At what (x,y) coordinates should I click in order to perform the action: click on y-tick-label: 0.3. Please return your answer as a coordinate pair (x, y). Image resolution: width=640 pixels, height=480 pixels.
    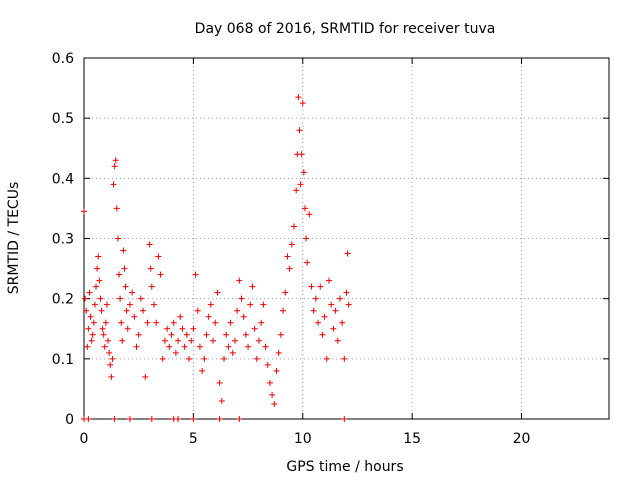
    Looking at the image, I should click on (63, 240).